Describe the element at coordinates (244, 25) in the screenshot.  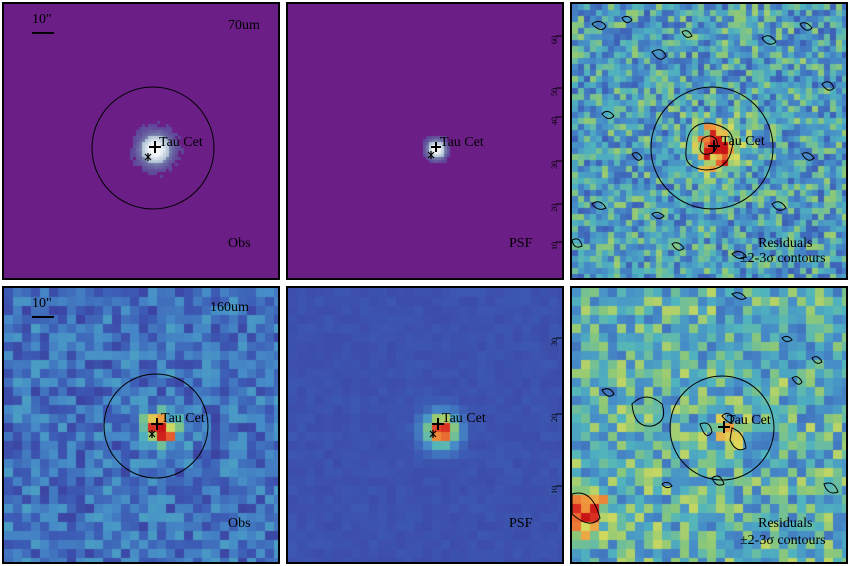
I see `band-label: 70um` at that location.